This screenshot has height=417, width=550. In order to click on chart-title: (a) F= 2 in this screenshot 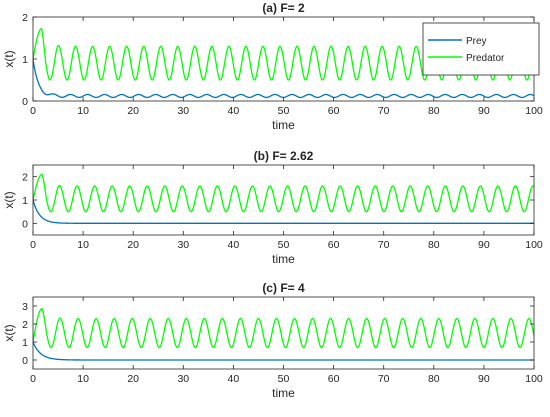, I will do `click(283, 8)`.